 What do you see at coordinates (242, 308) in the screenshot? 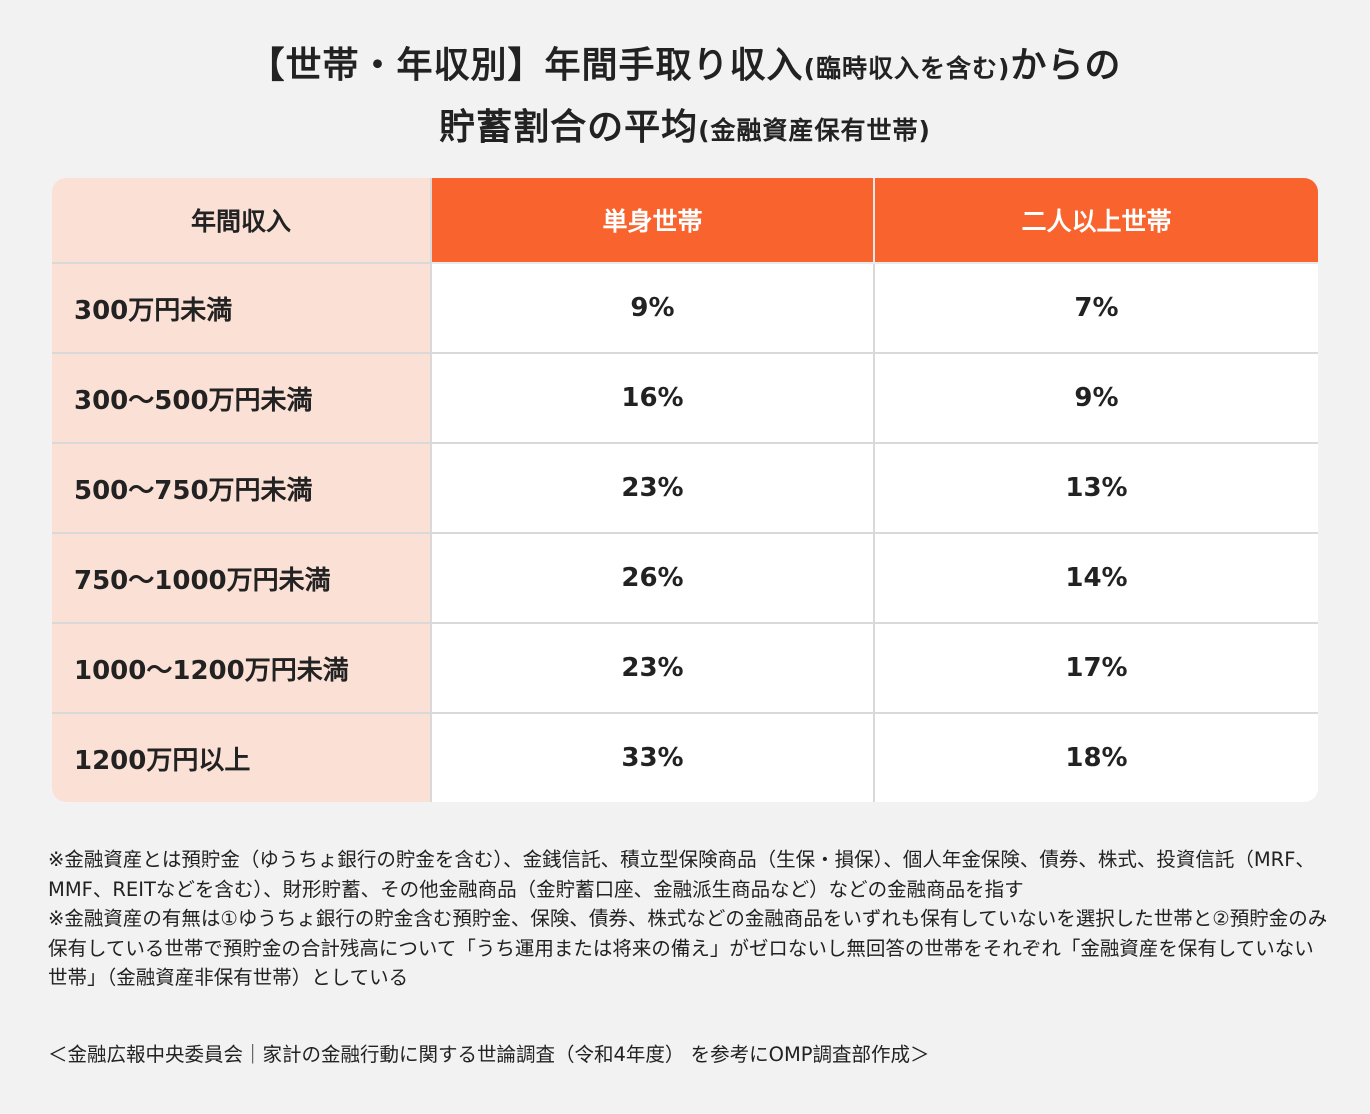
I see `income-label: 300万円未満` at bounding box center [242, 308].